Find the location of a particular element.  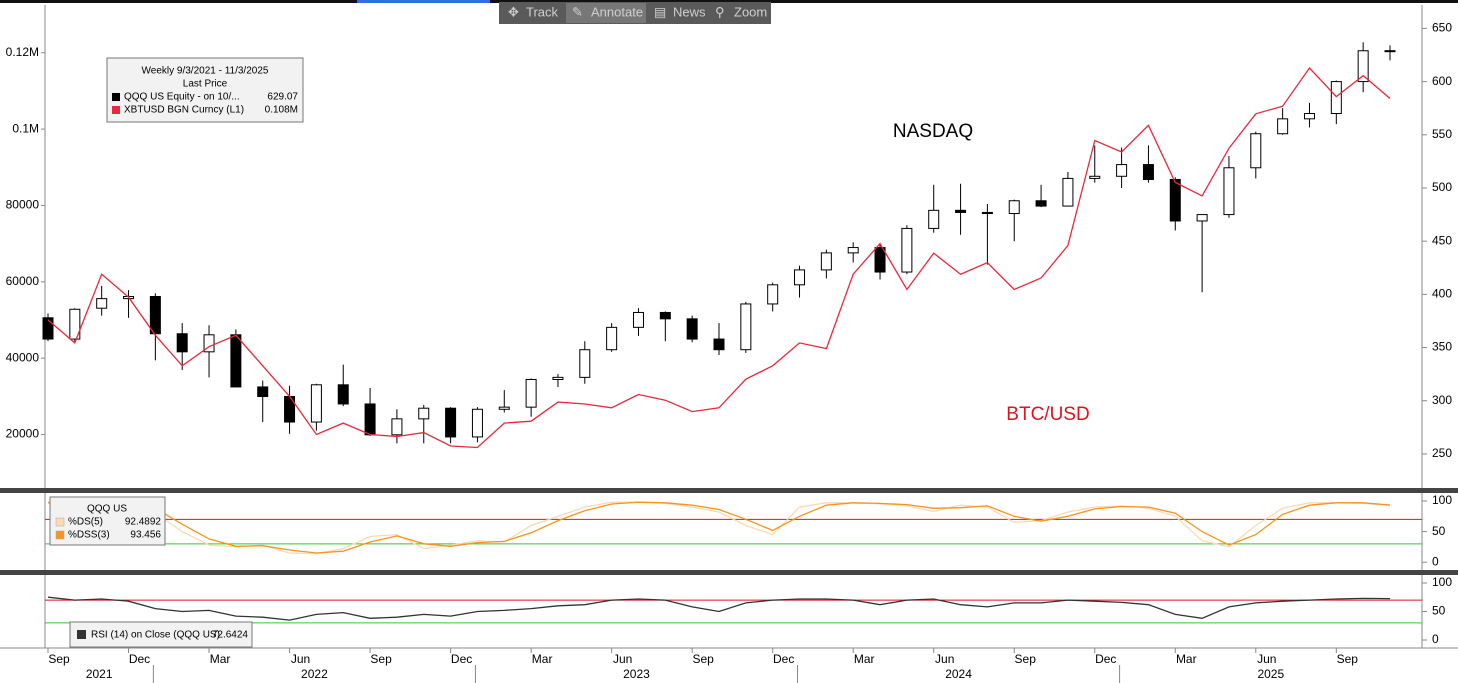

year-label: 2025 is located at coordinates (1270, 674).